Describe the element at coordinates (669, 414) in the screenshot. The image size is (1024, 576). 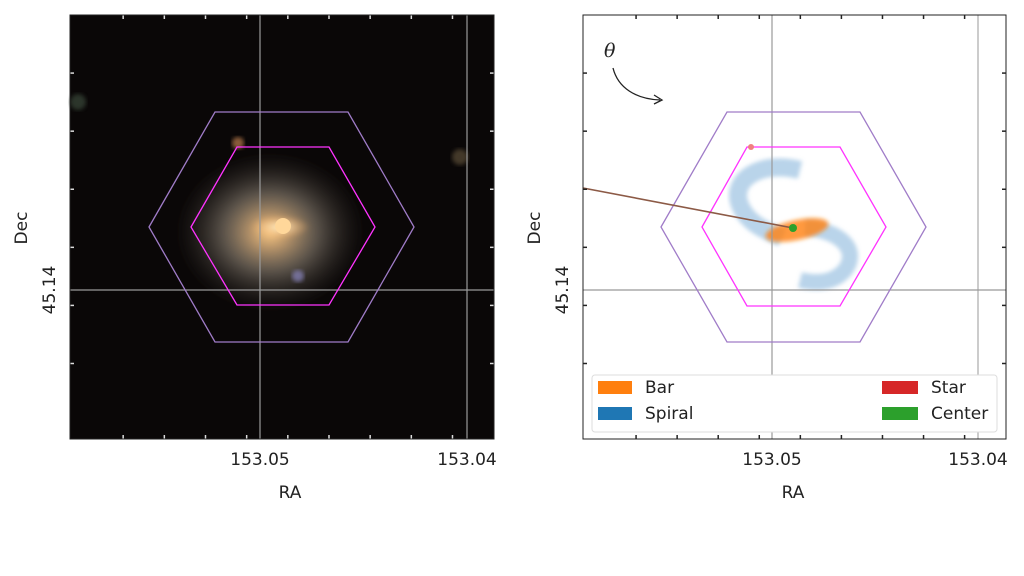
I see `legend-label-spiral: Spiral` at that location.